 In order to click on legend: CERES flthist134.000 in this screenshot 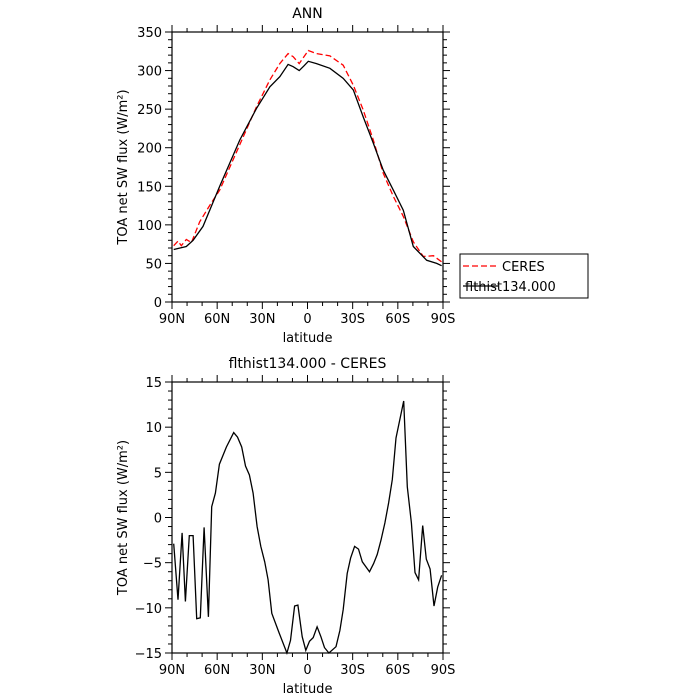, I will do `click(524, 276)`.